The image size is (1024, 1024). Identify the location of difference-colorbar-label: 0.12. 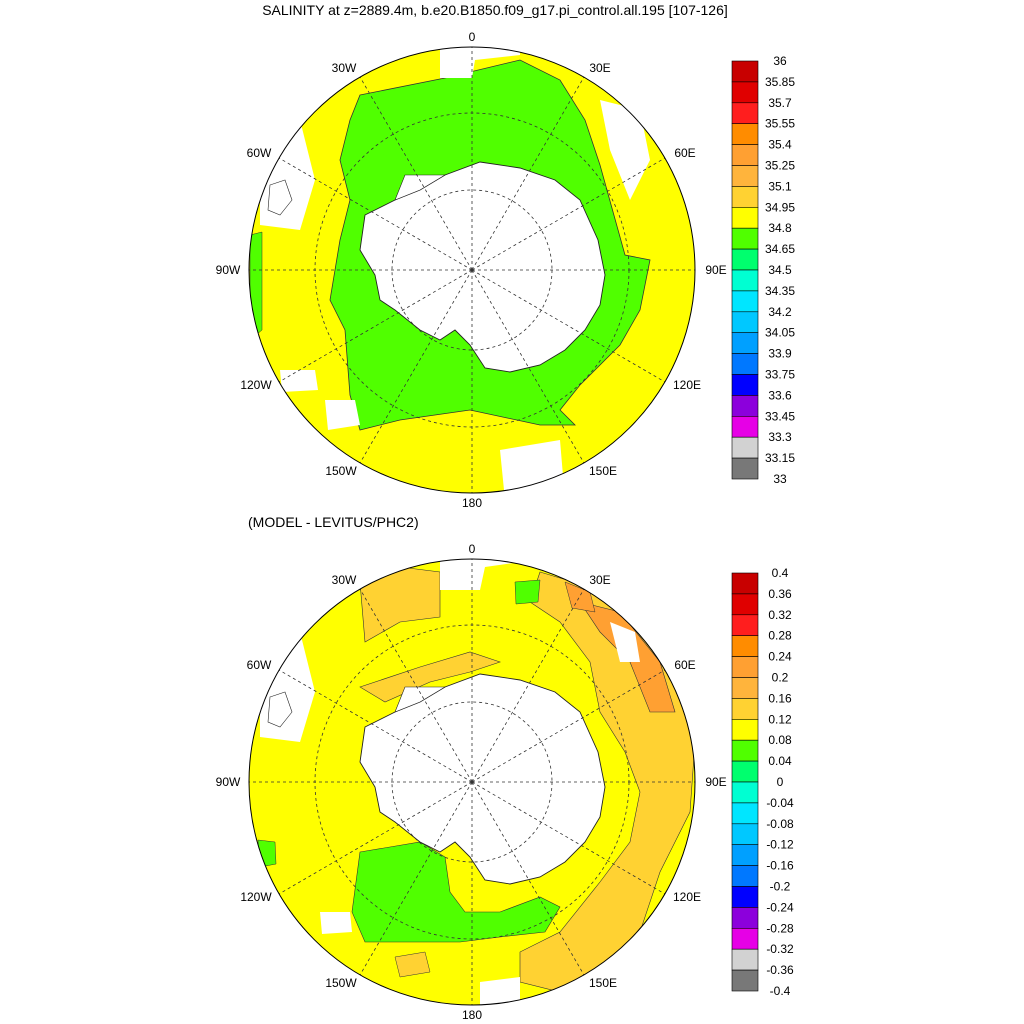
(780, 719).